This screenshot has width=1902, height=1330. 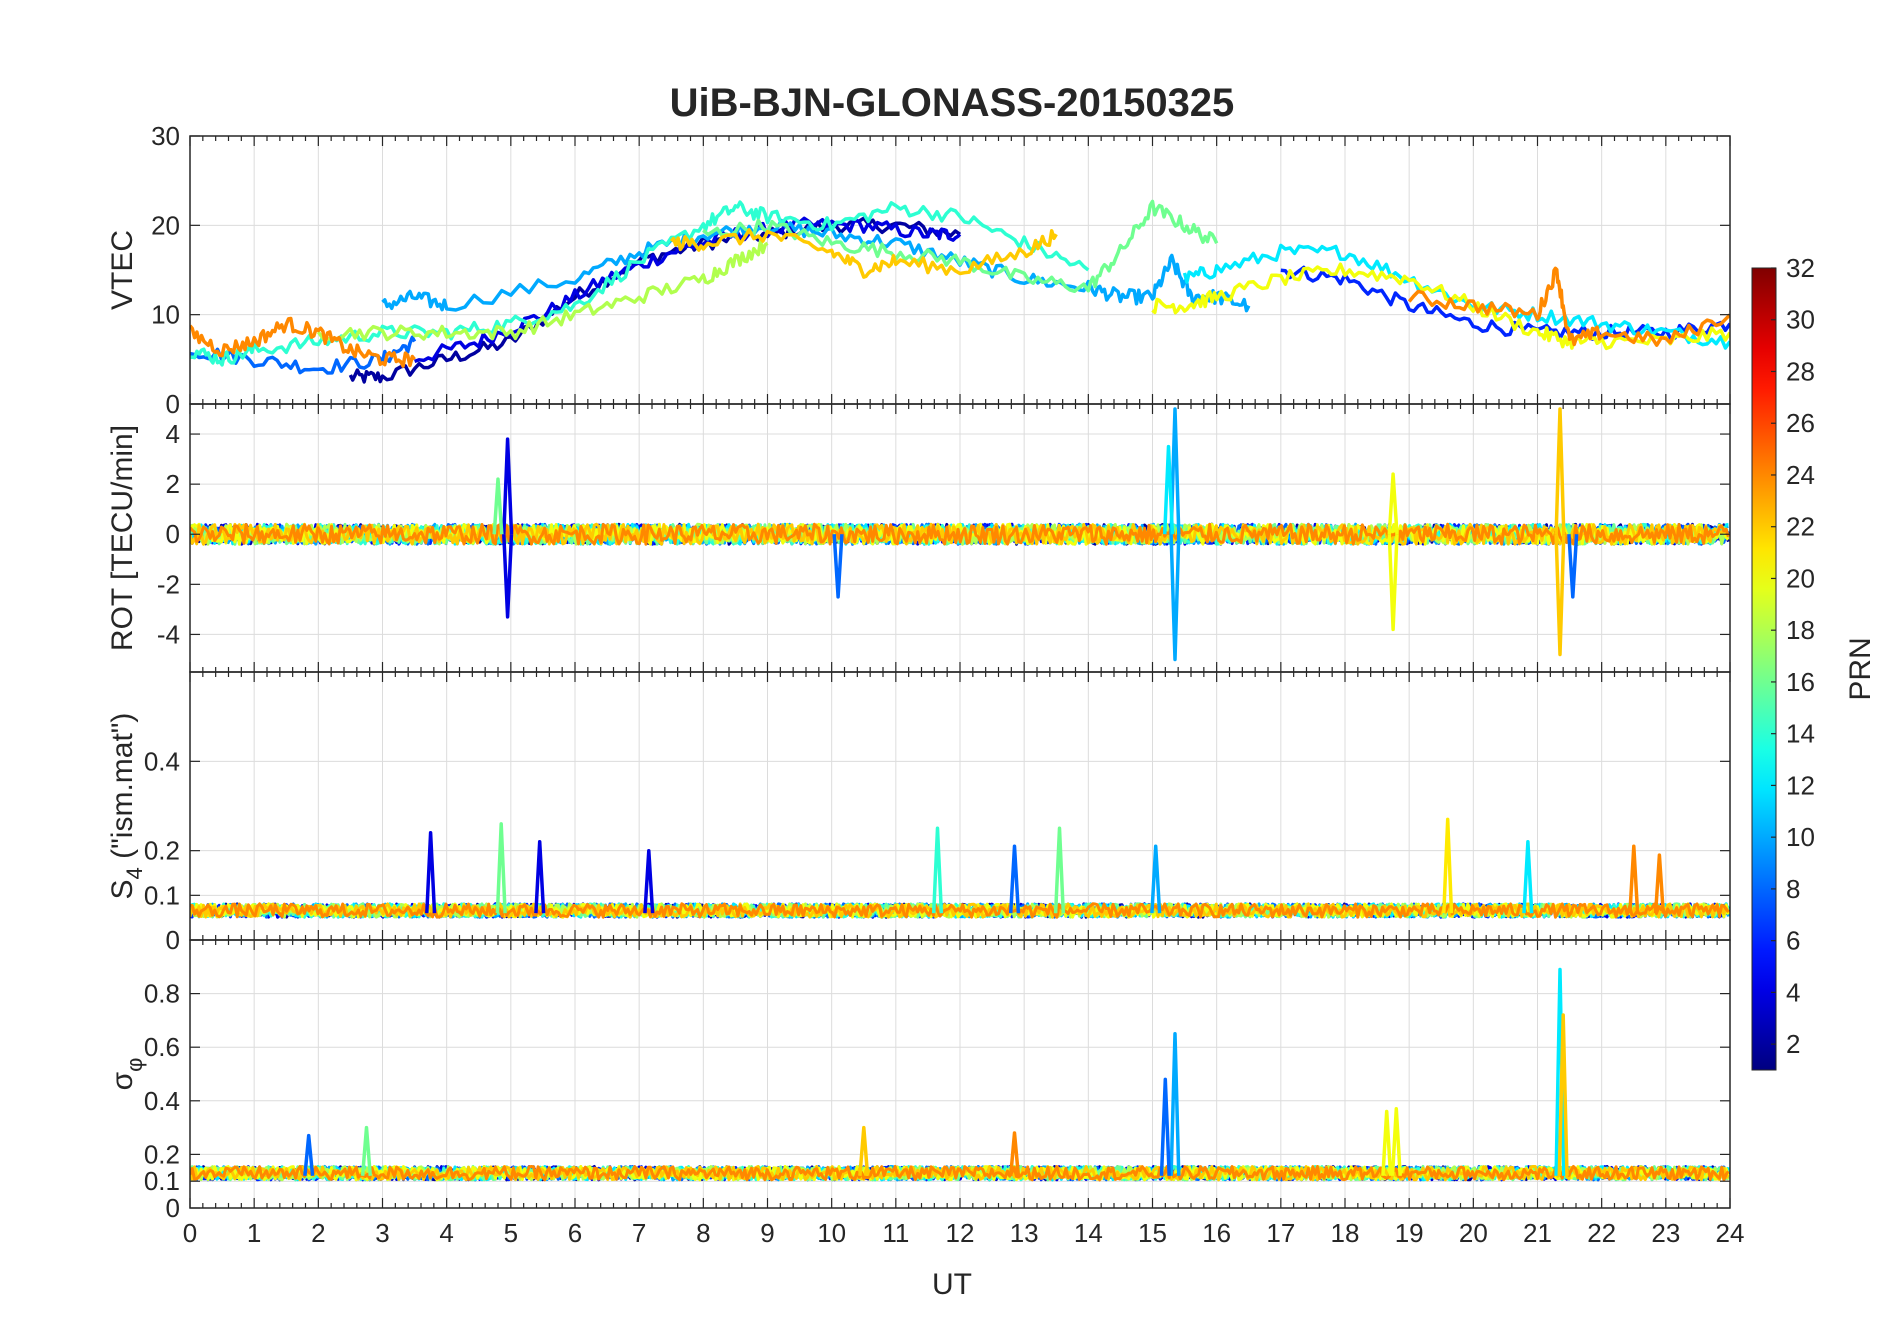 I want to click on y-tick-label: -4, so click(x=168, y=634).